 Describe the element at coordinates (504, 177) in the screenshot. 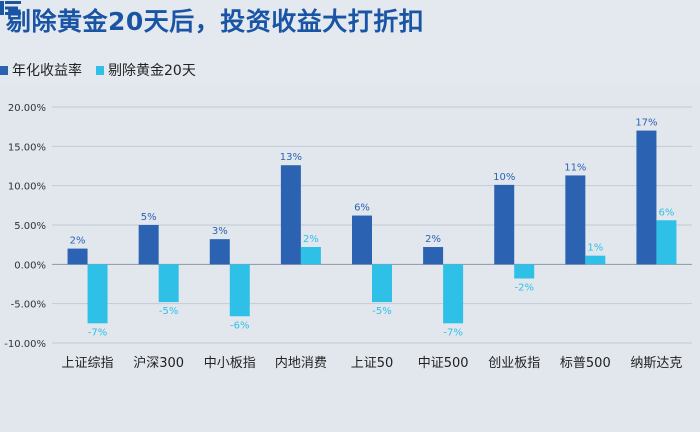

I see `data-label-annual: 10%` at that location.